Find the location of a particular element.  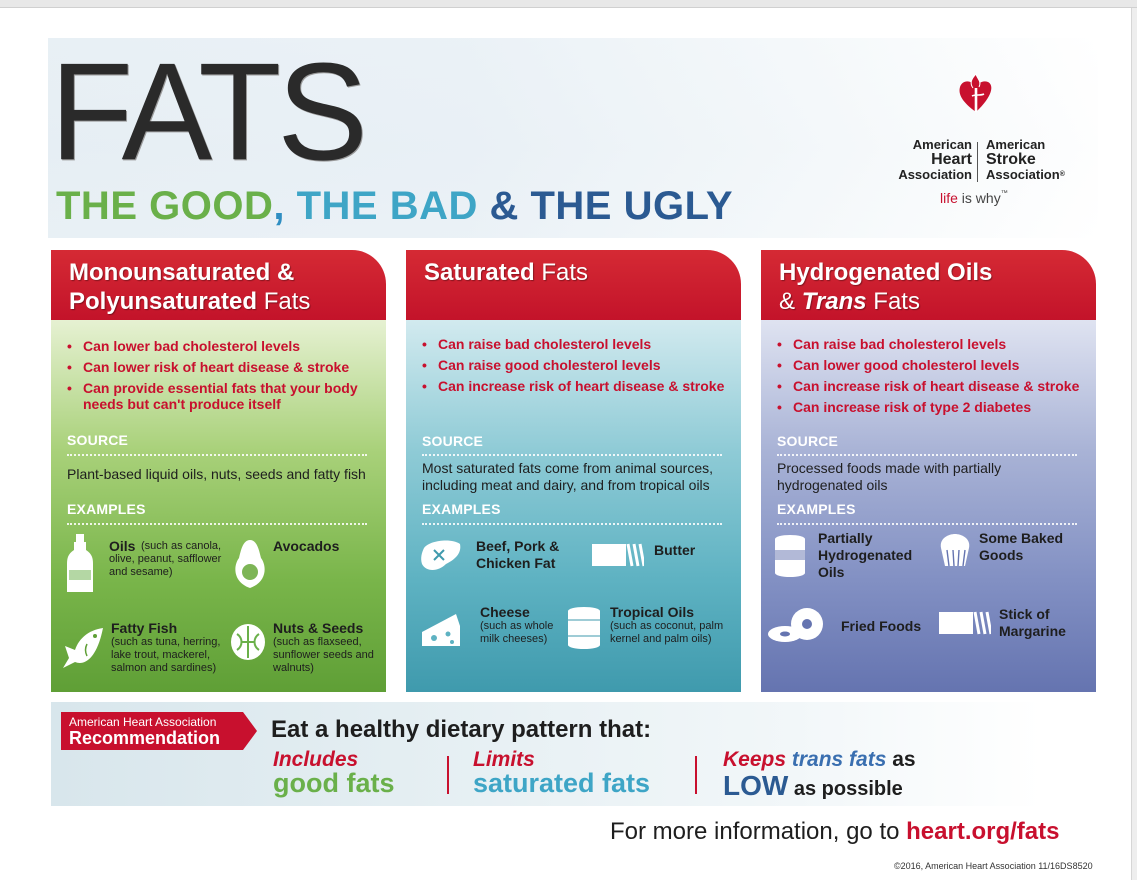

subtitle-ugly: & THE UGLY is located at coordinates (605, 206).